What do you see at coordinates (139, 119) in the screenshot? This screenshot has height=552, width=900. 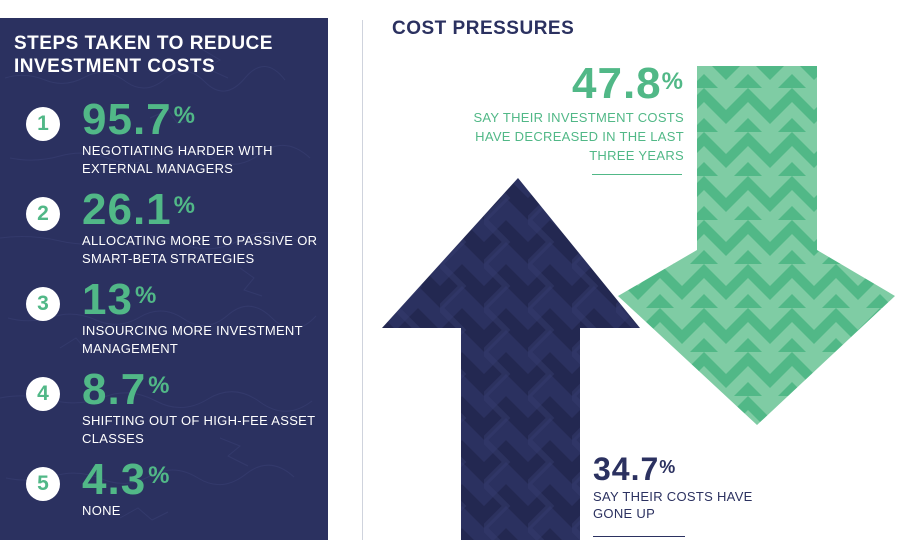 I see `step-percent: 95.7%` at bounding box center [139, 119].